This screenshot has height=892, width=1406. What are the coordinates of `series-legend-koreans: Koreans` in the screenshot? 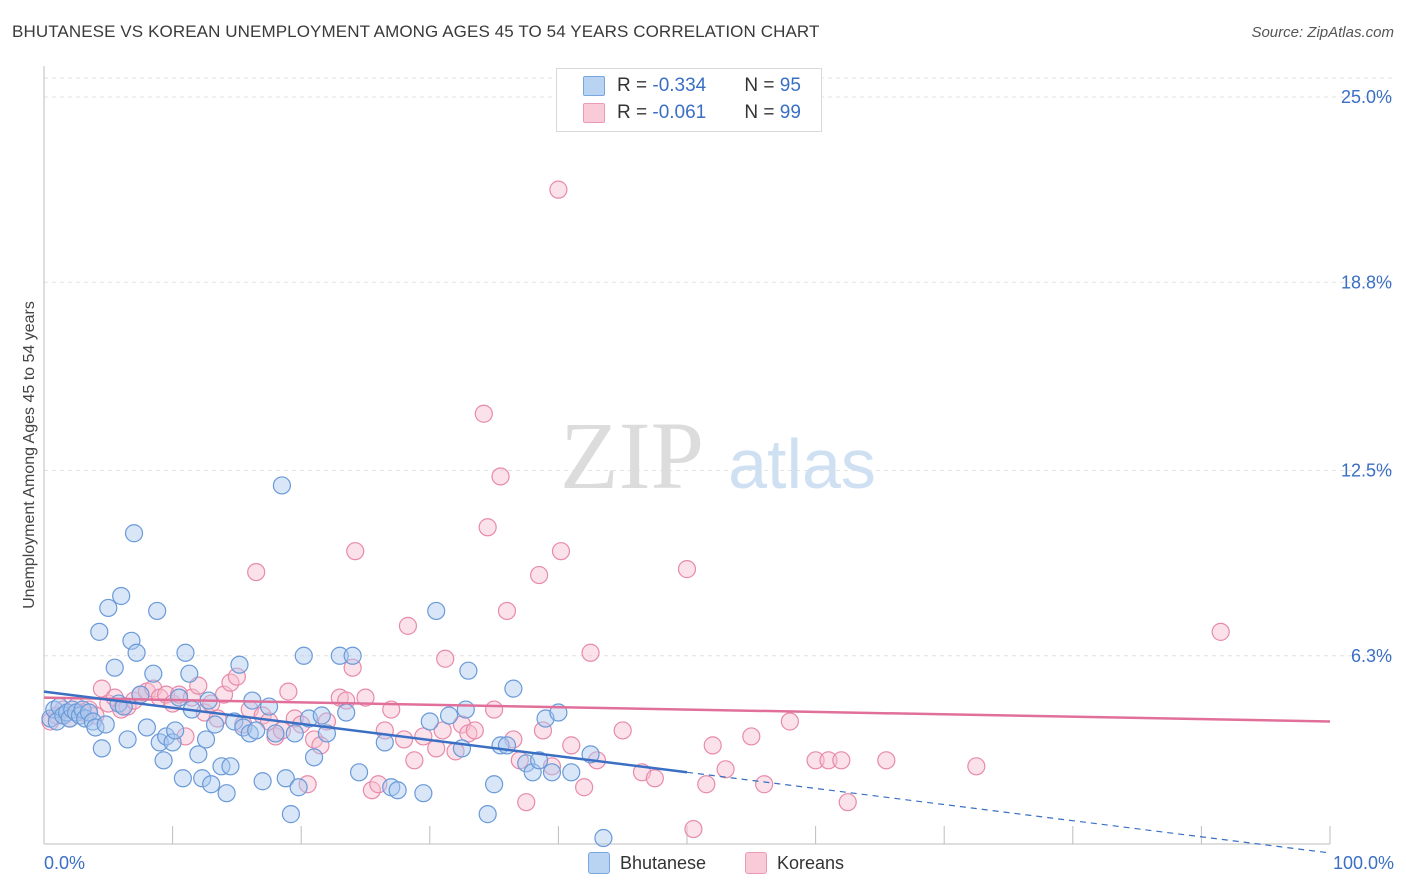 It's located at (794, 863).